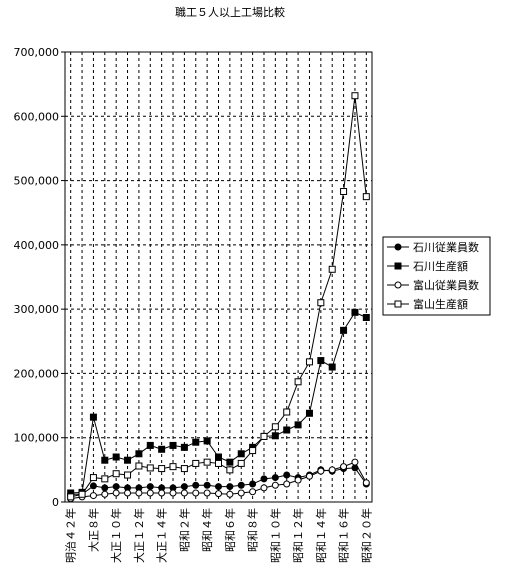 The image size is (512, 578). I want to click on x-tick-label: 昭和２０年, so click(366, 535).